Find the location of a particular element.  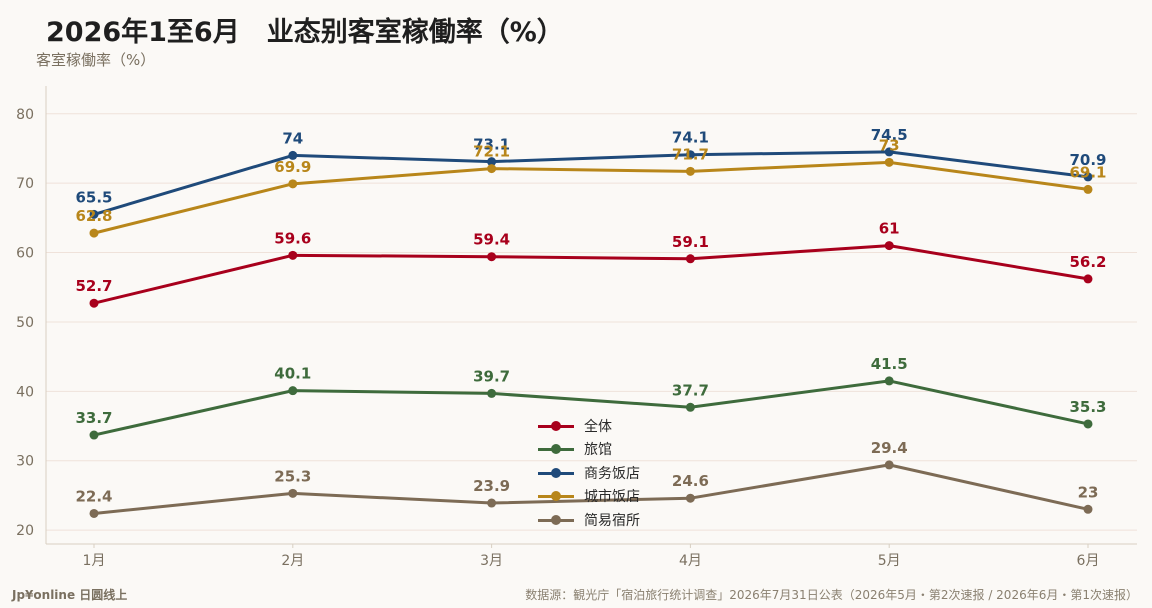

data-label: 59.6 is located at coordinates (292, 238).